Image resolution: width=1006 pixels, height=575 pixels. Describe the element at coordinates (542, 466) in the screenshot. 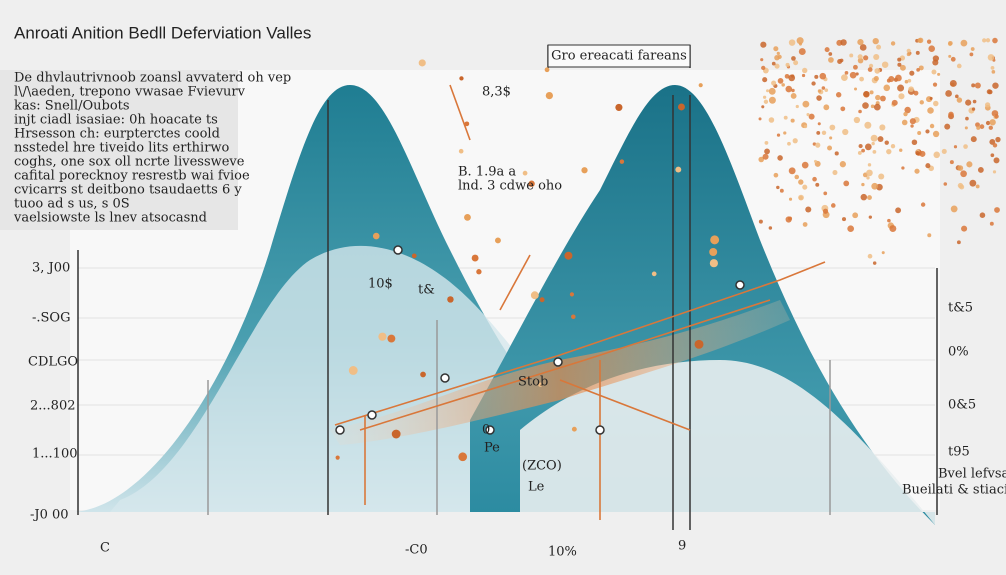

I see `annotation: (ZCO)` at that location.